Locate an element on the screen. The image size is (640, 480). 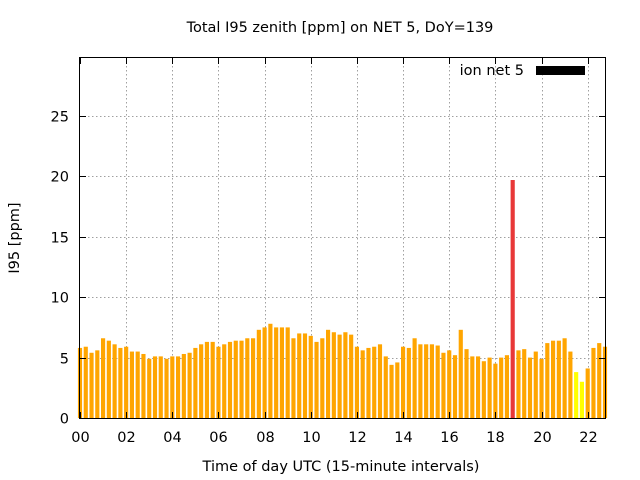
x-tick-label: 06 is located at coordinates (218, 438).